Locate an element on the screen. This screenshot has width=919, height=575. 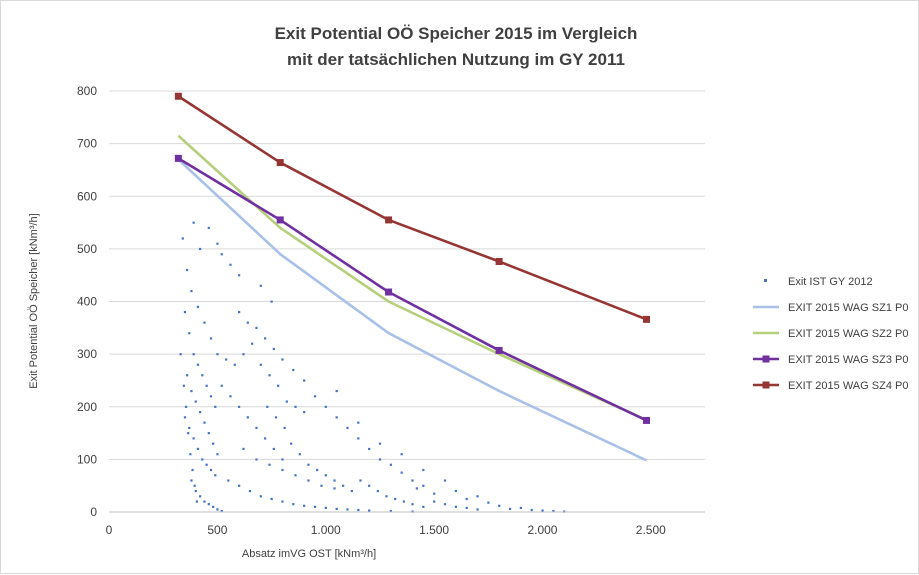
y-tick-label: 600 is located at coordinates (87, 196).